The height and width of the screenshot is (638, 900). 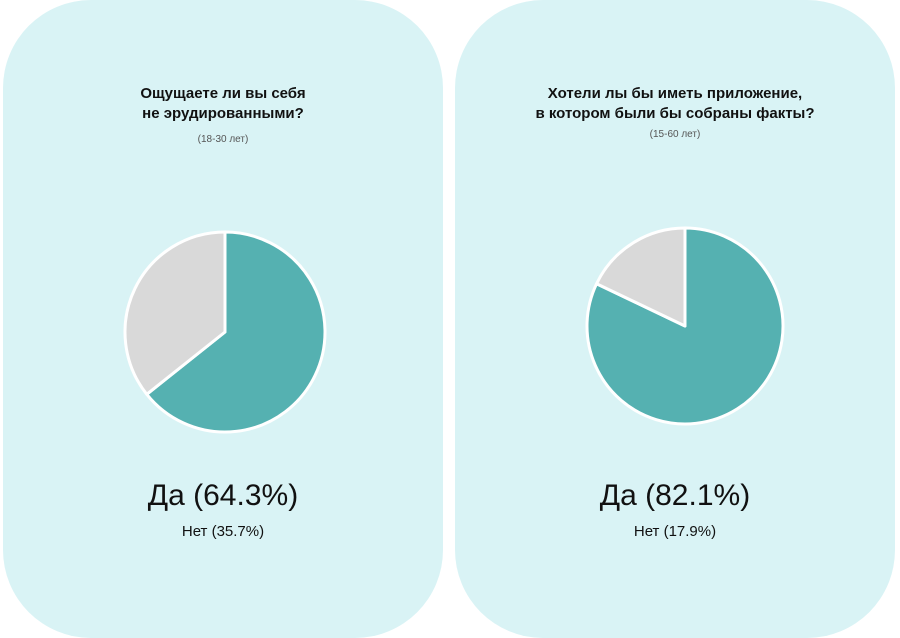 I want to click on chart-subtitle: (15-60 лет), so click(x=675, y=134).